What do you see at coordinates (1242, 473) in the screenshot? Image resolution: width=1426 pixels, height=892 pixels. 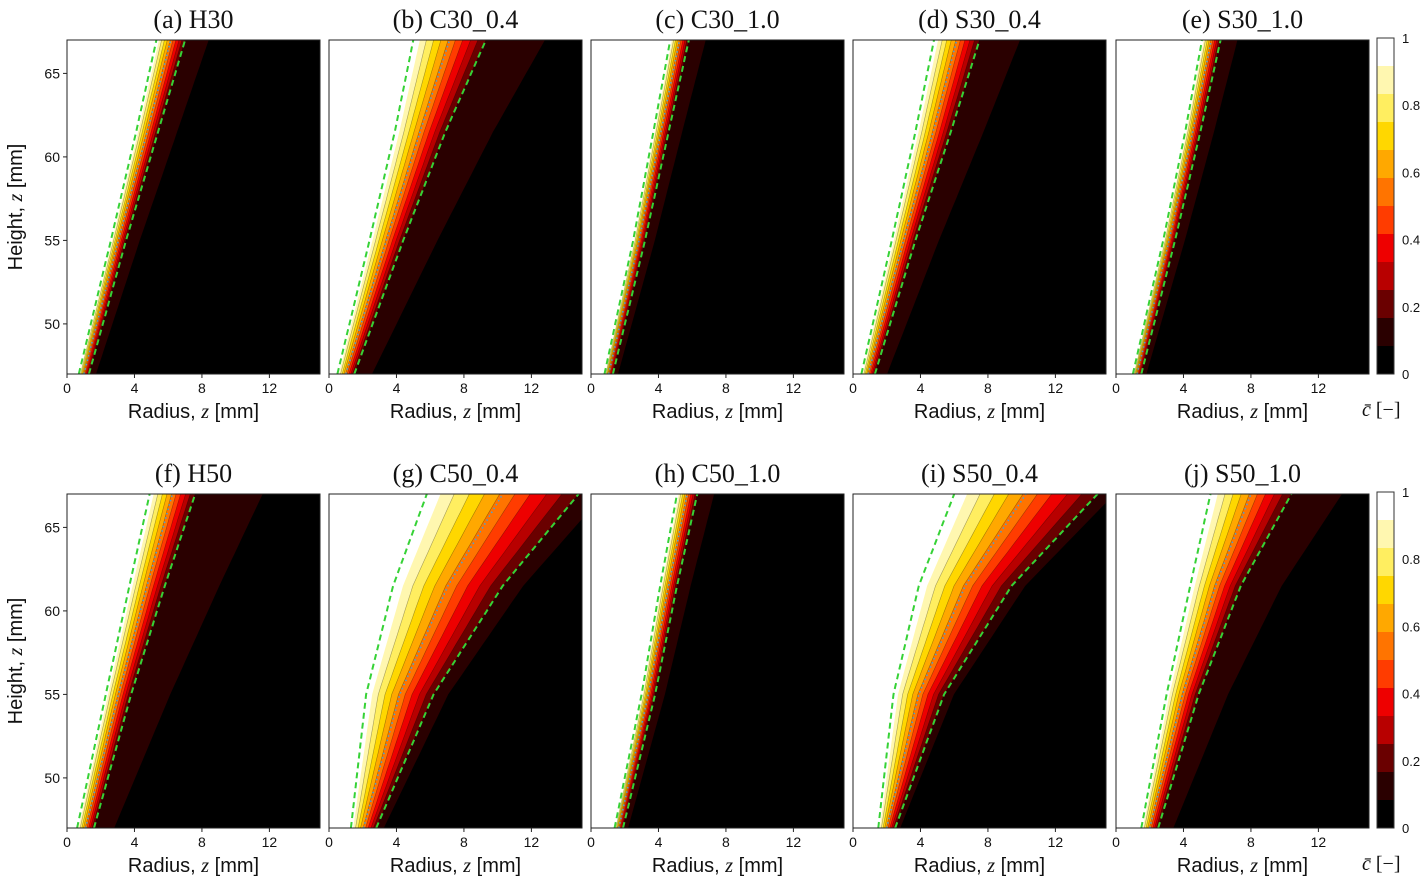 I see `panel-title: (j) S50_1.0` at bounding box center [1242, 473].